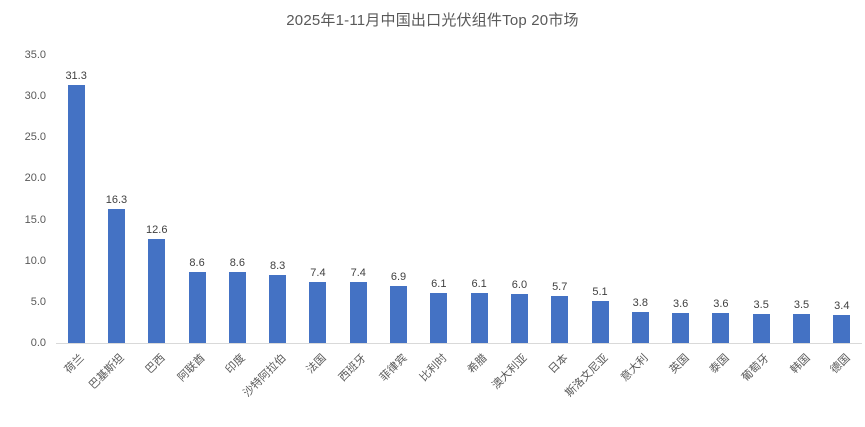 The width and height of the screenshot is (865, 427). What do you see at coordinates (600, 199) in the screenshot?
I see `bar-group: 5.1` at bounding box center [600, 199].